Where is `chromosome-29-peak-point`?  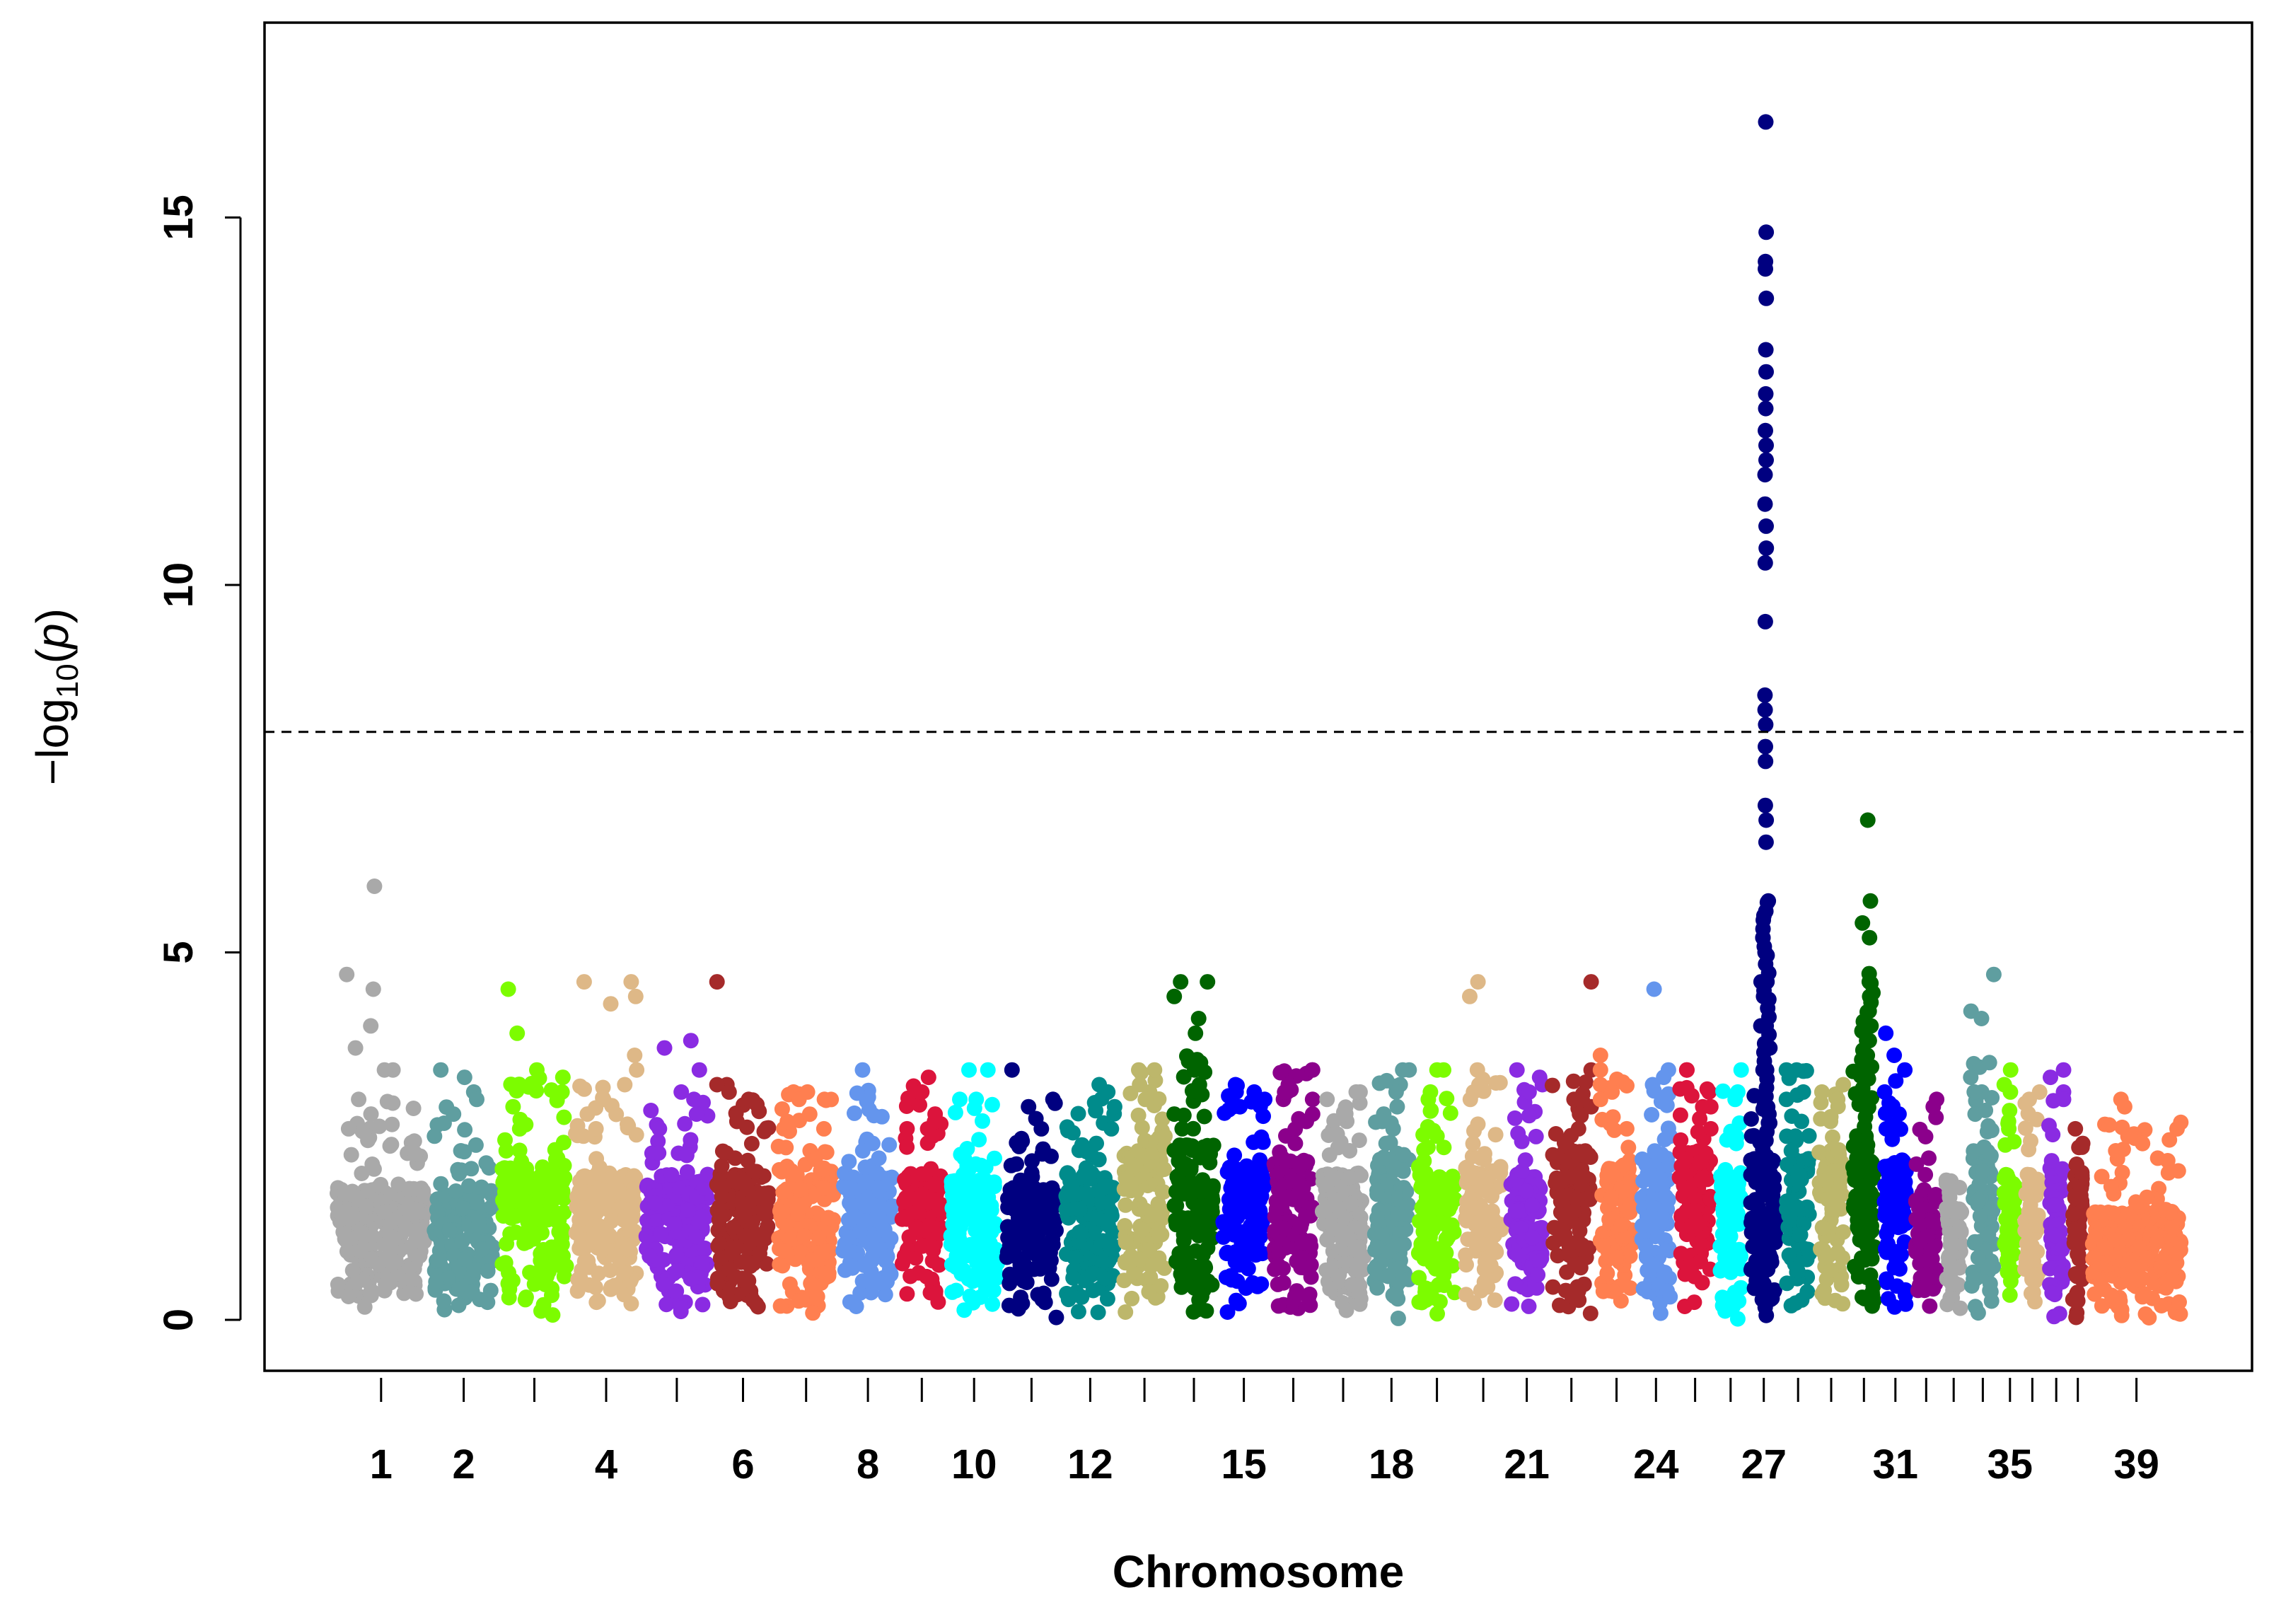
chromosome-29-peak-point is located at coordinates (1843, 1085).